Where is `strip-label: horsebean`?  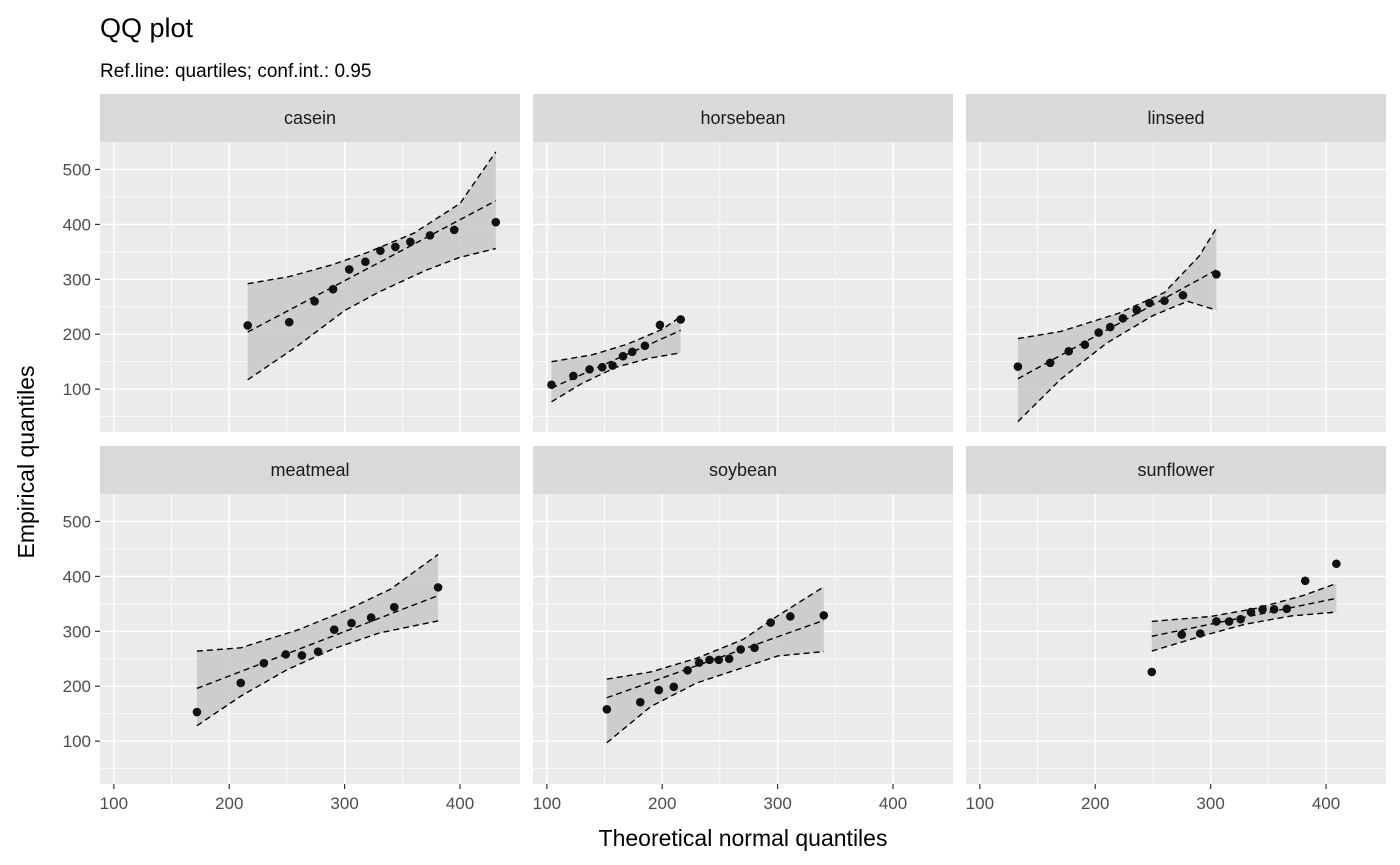 strip-label: horsebean is located at coordinates (742, 118).